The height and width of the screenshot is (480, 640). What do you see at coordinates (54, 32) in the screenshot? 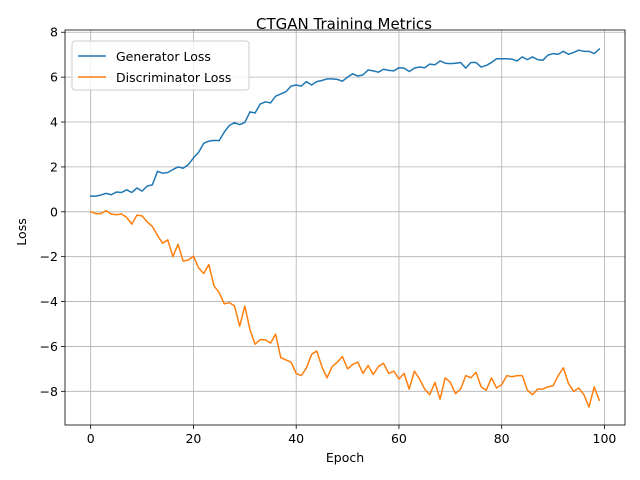
I see `y-tick-label: 8` at bounding box center [54, 32].